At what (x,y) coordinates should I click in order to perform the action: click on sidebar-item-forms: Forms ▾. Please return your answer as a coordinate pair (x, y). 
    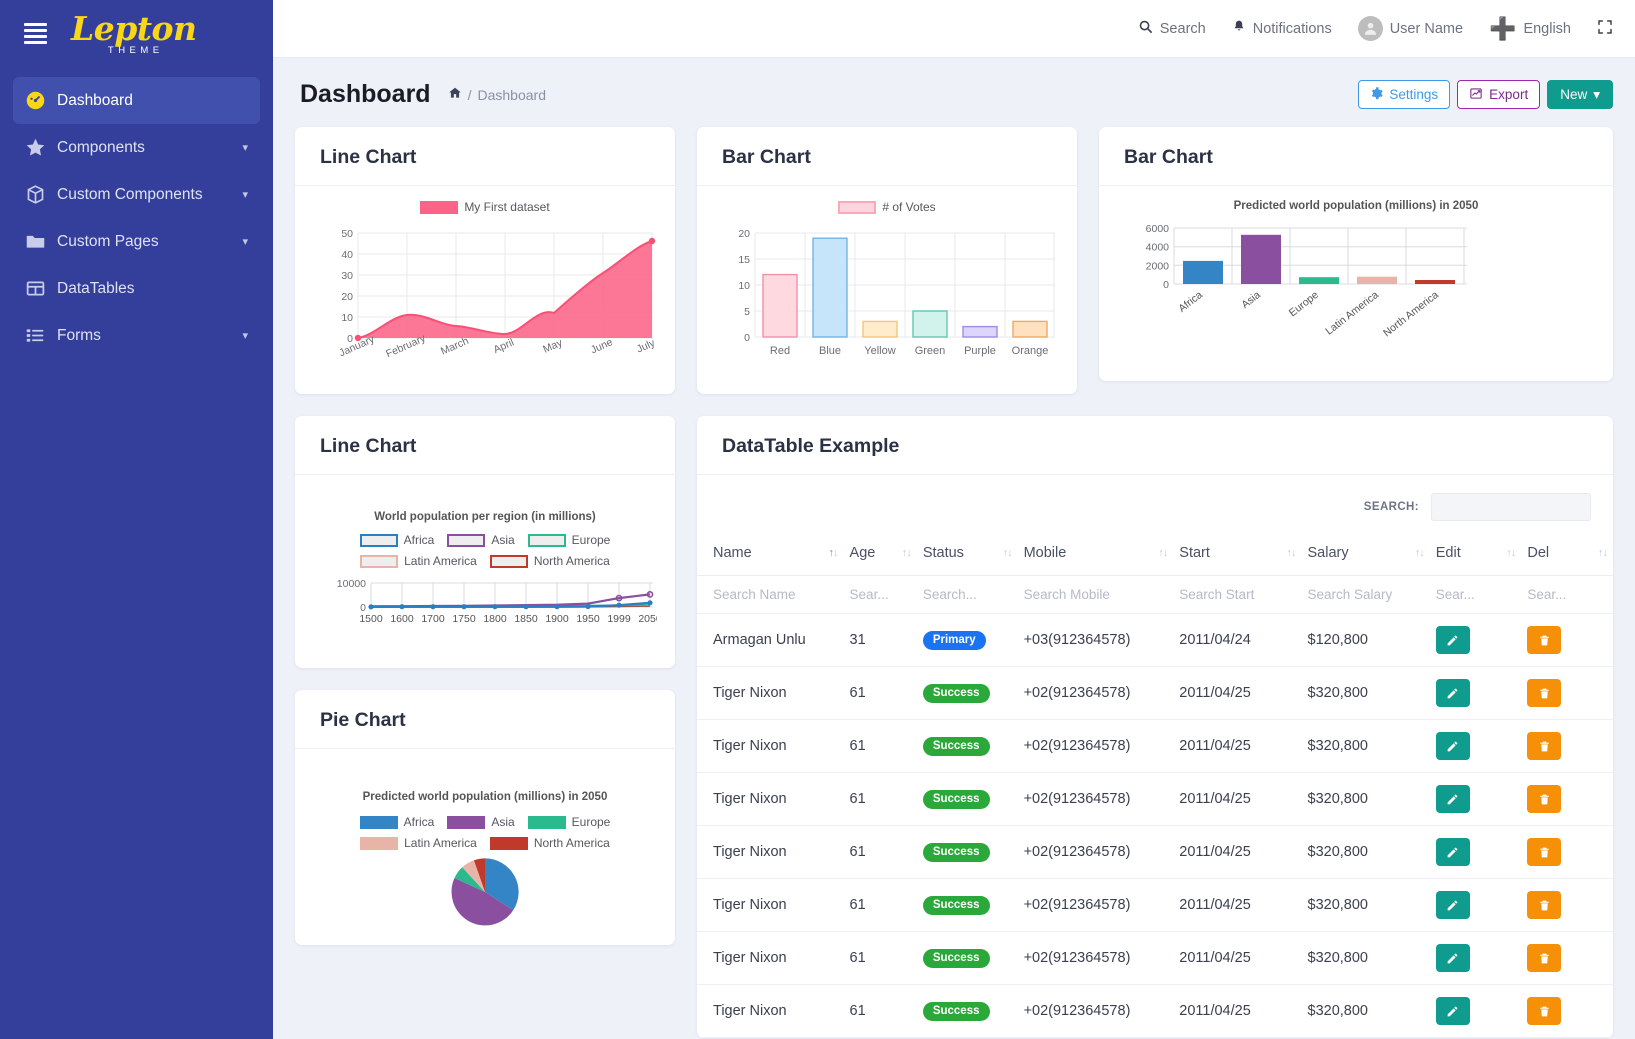
    Looking at the image, I should click on (136, 335).